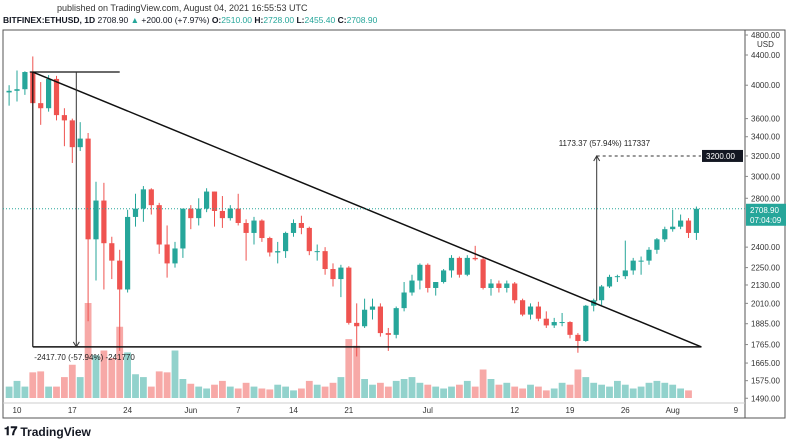  What do you see at coordinates (259, 20) in the screenshot?
I see `high-label: H:` at bounding box center [259, 20].